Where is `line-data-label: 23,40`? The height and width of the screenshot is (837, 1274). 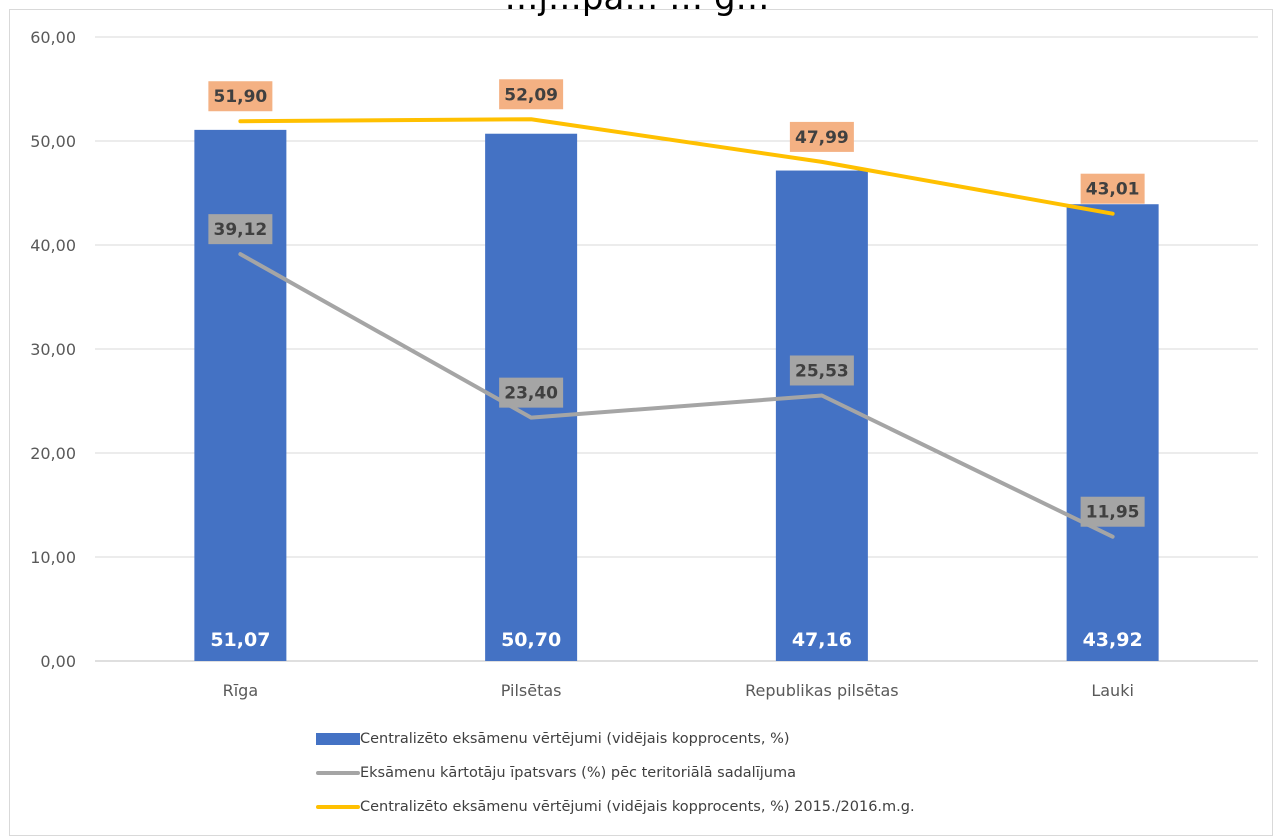 line-data-label: 23,40 is located at coordinates (531, 394).